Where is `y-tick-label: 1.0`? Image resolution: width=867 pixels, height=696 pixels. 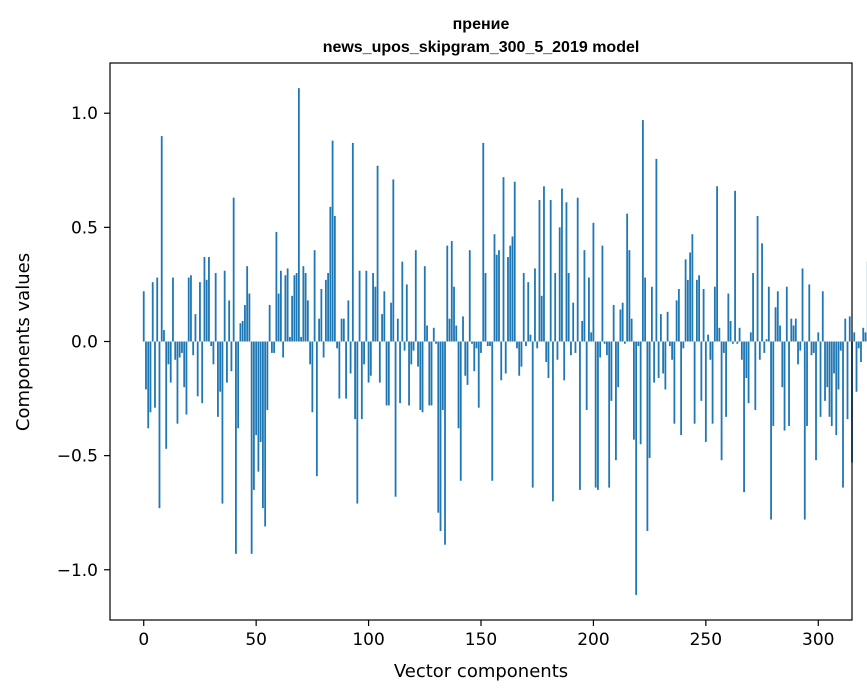
y-tick-label: 1.0 is located at coordinates (84, 114).